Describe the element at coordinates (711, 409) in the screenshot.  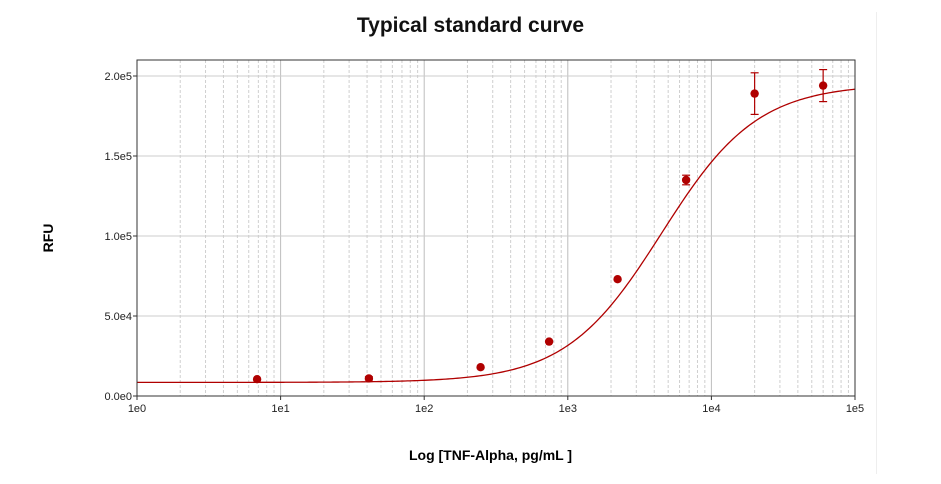
I see `x-tick-label: 1e4` at that location.